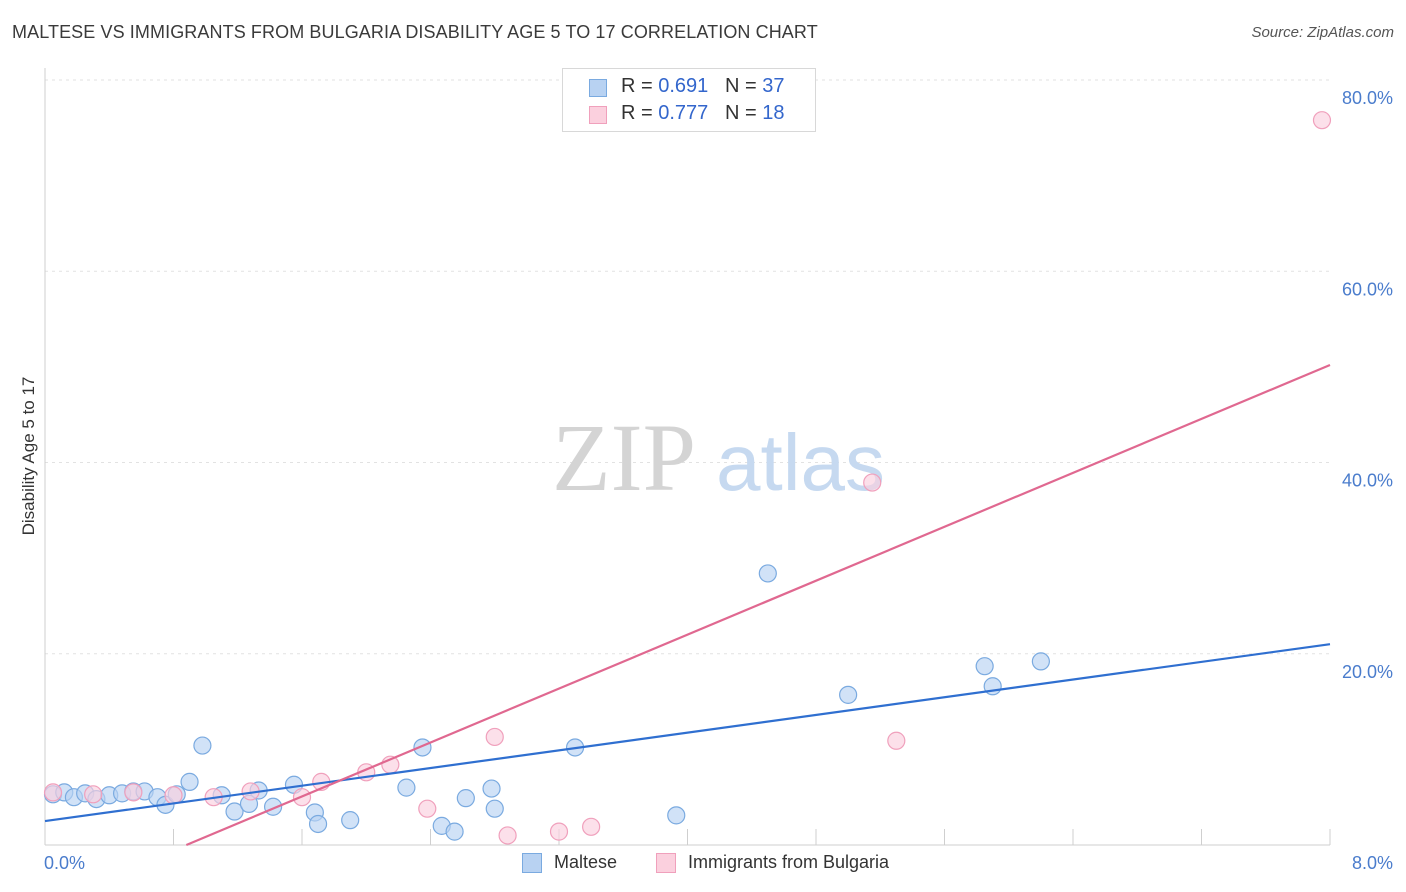 Image resolution: width=1406 pixels, height=892 pixels. Describe the element at coordinates (800, 462) in the screenshot. I see `watermark-atlas: atlas` at that location.